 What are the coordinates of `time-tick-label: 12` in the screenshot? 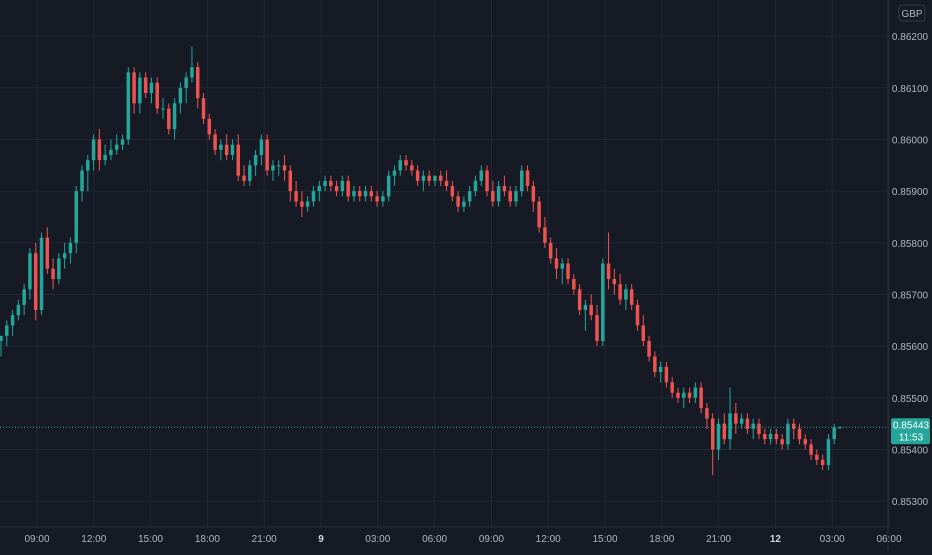 It's located at (776, 539).